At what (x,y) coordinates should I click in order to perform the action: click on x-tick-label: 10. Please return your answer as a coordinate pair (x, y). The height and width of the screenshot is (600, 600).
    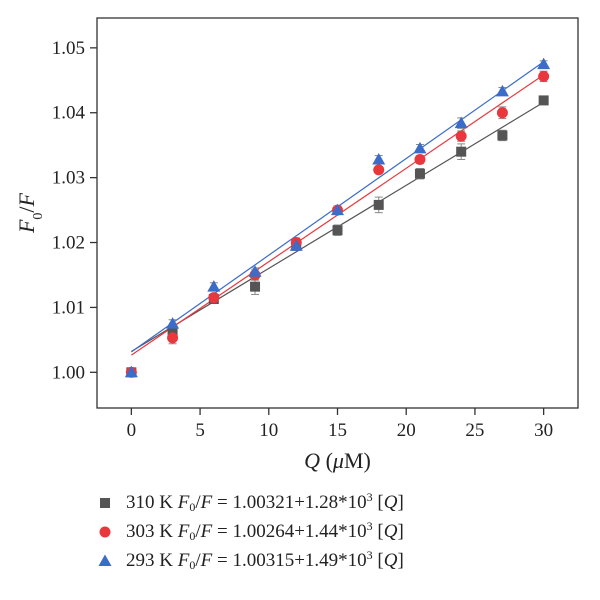
    Looking at the image, I should click on (268, 430).